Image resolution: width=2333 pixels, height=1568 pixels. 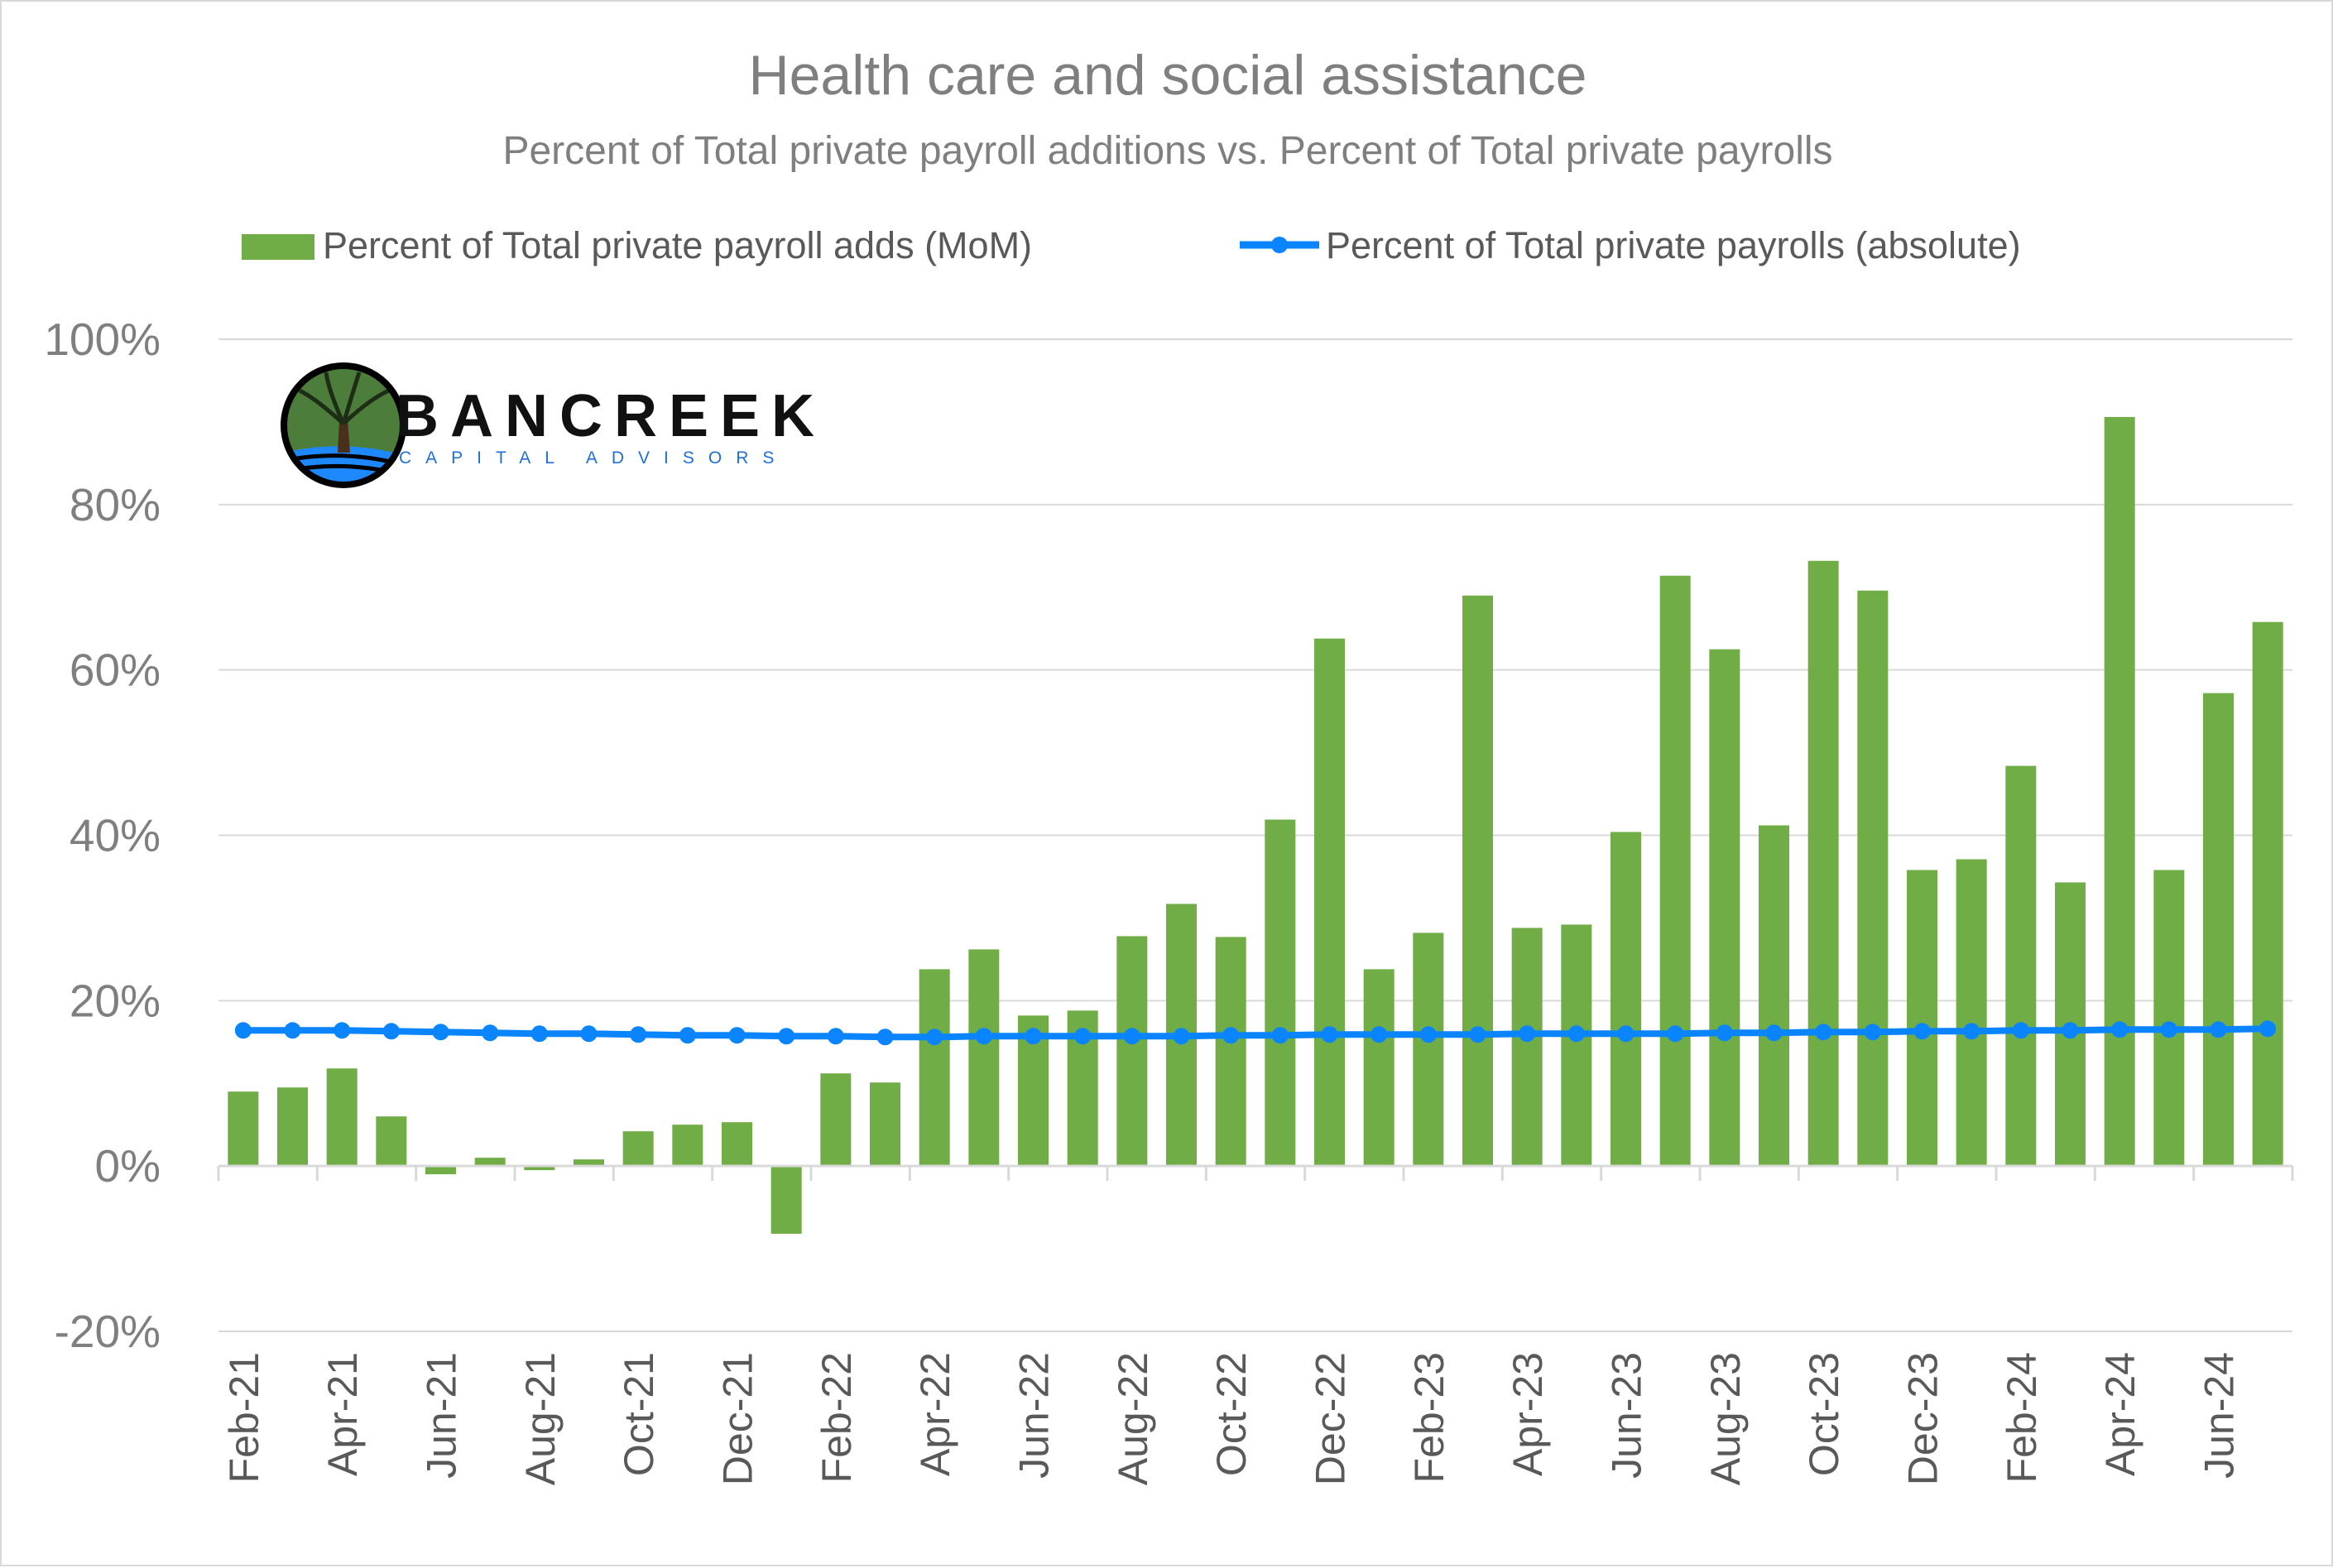 I want to click on bancreek-logo: BANCREEK CAPITAL ADVISORS, so click(x=553, y=425).